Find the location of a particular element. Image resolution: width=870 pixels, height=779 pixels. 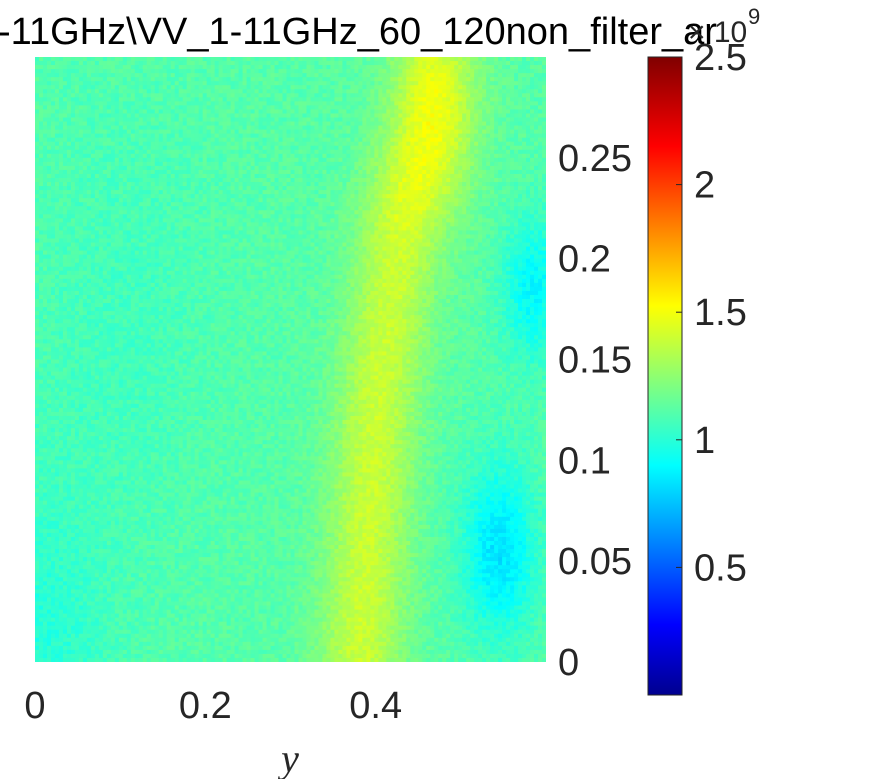

y-tick-labels: 0 0.05 0.1 0.15 0.2 0.25 is located at coordinates (595, 411).